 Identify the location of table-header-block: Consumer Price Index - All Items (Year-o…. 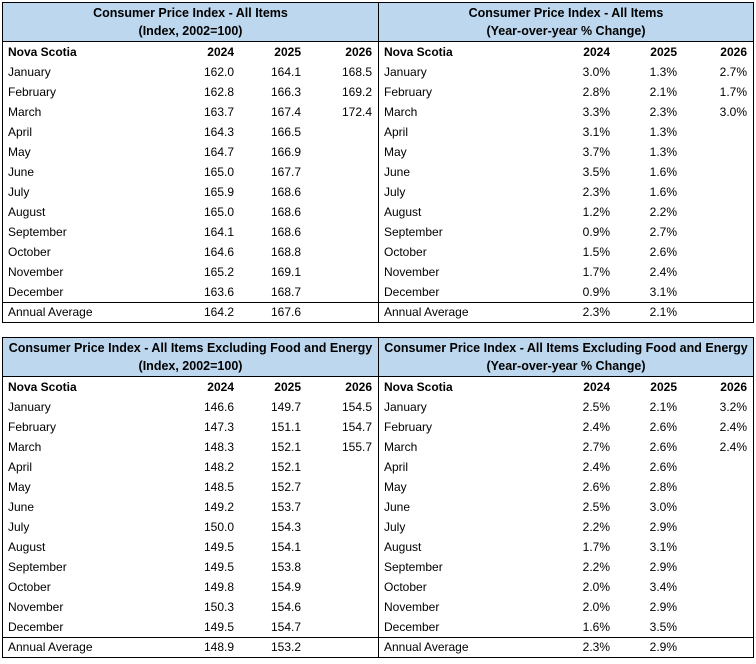
(566, 22).